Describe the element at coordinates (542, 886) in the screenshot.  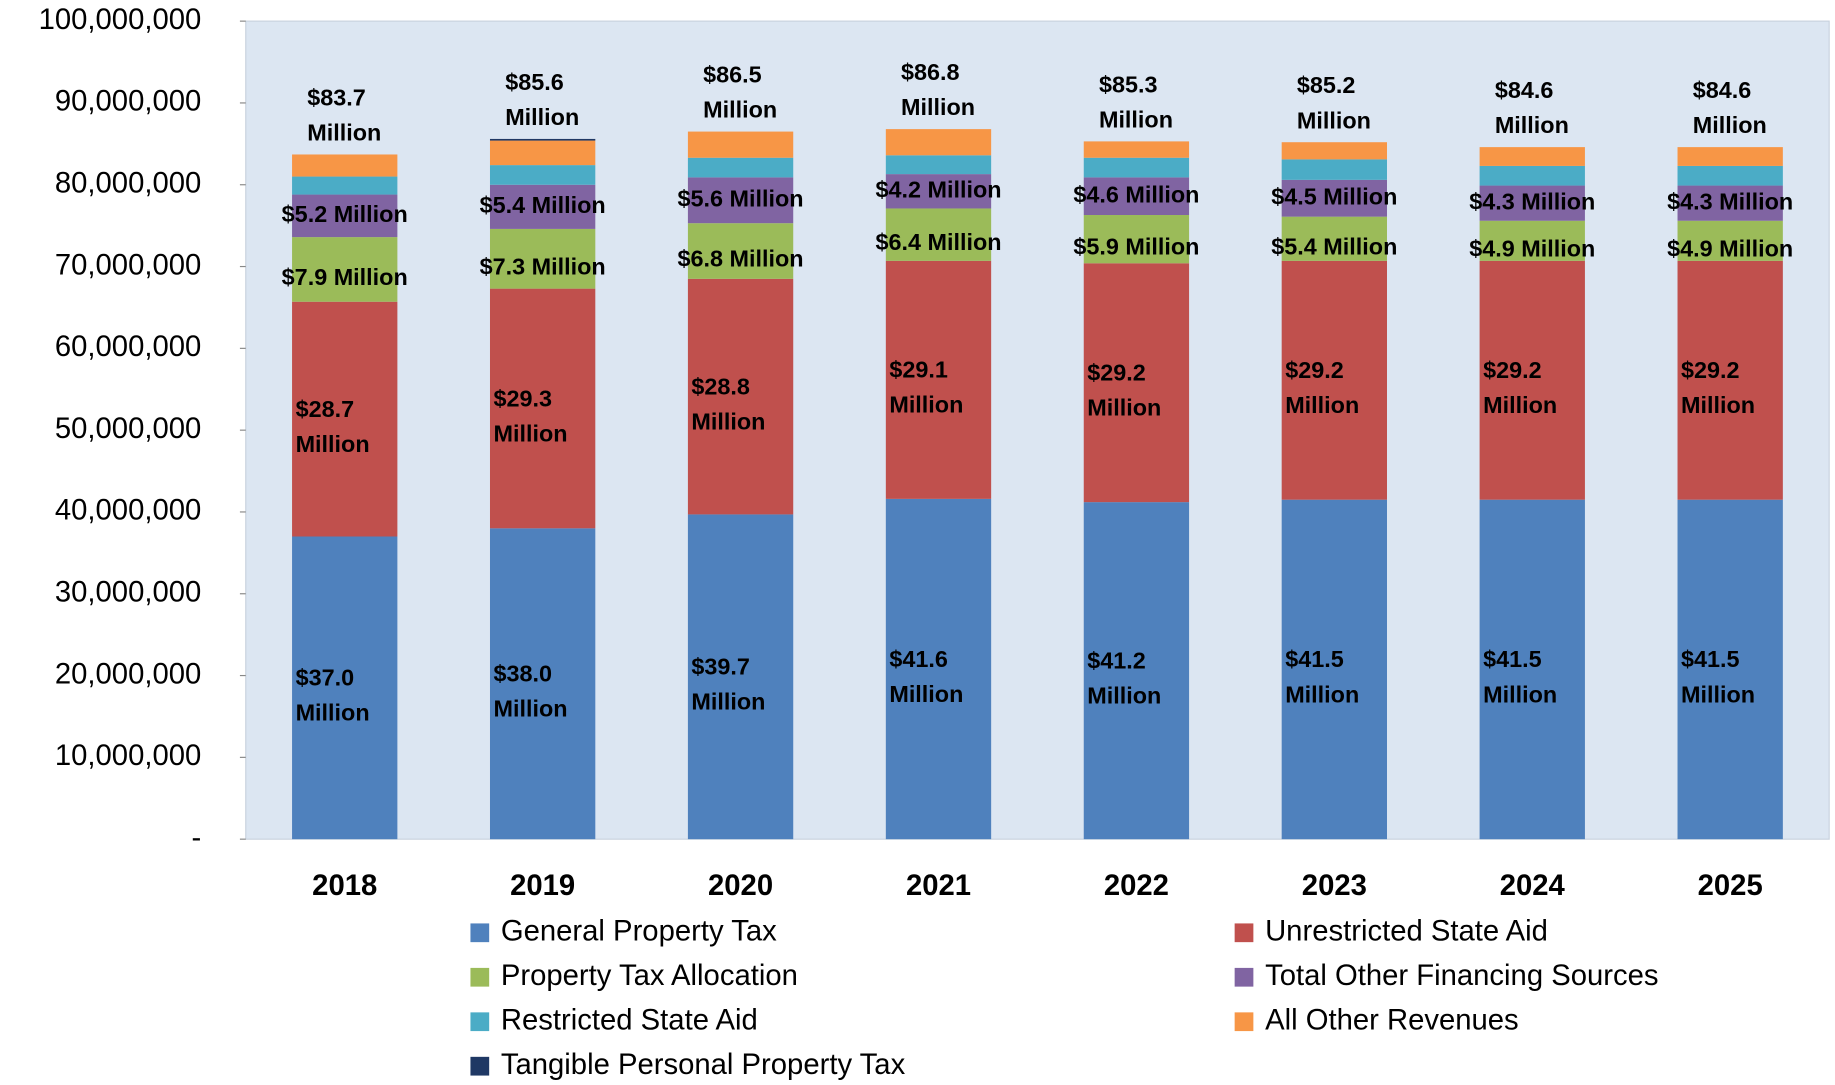
I see `x-tick-label: 2019` at that location.